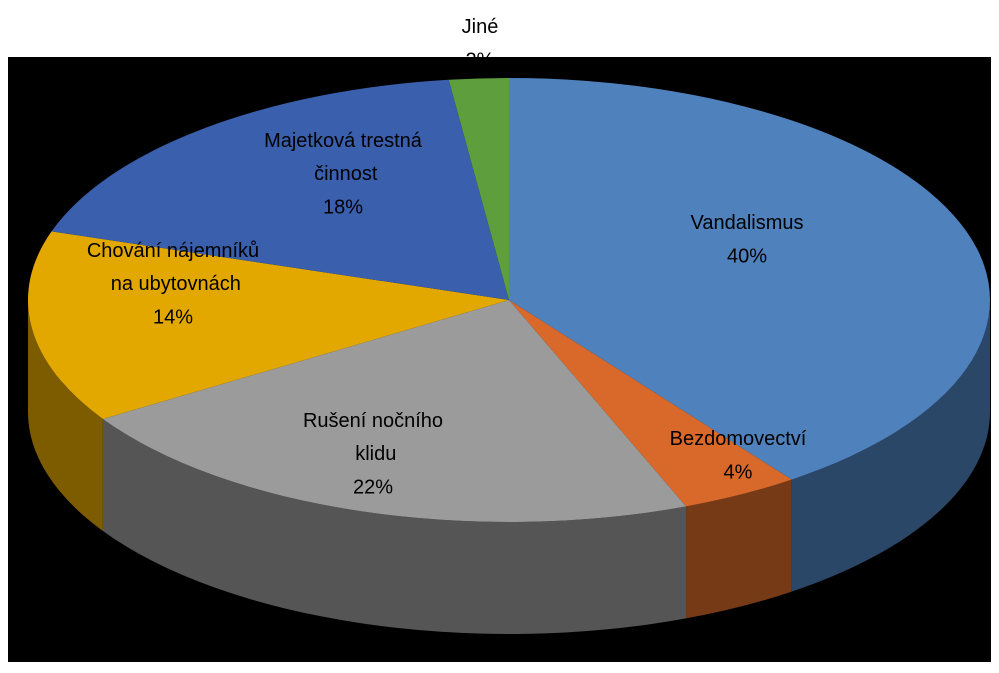  I want to click on slice-label: Bezdomovectví, so click(738, 439).